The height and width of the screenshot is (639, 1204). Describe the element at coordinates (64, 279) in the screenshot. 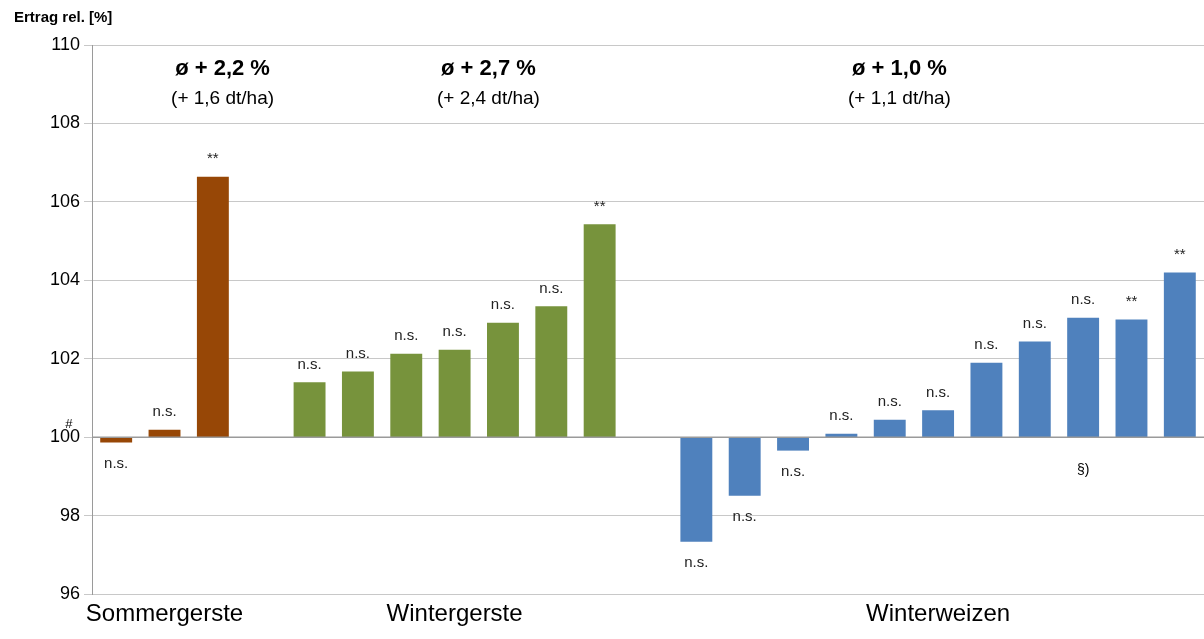

I see `y-tick-label: 104` at that location.